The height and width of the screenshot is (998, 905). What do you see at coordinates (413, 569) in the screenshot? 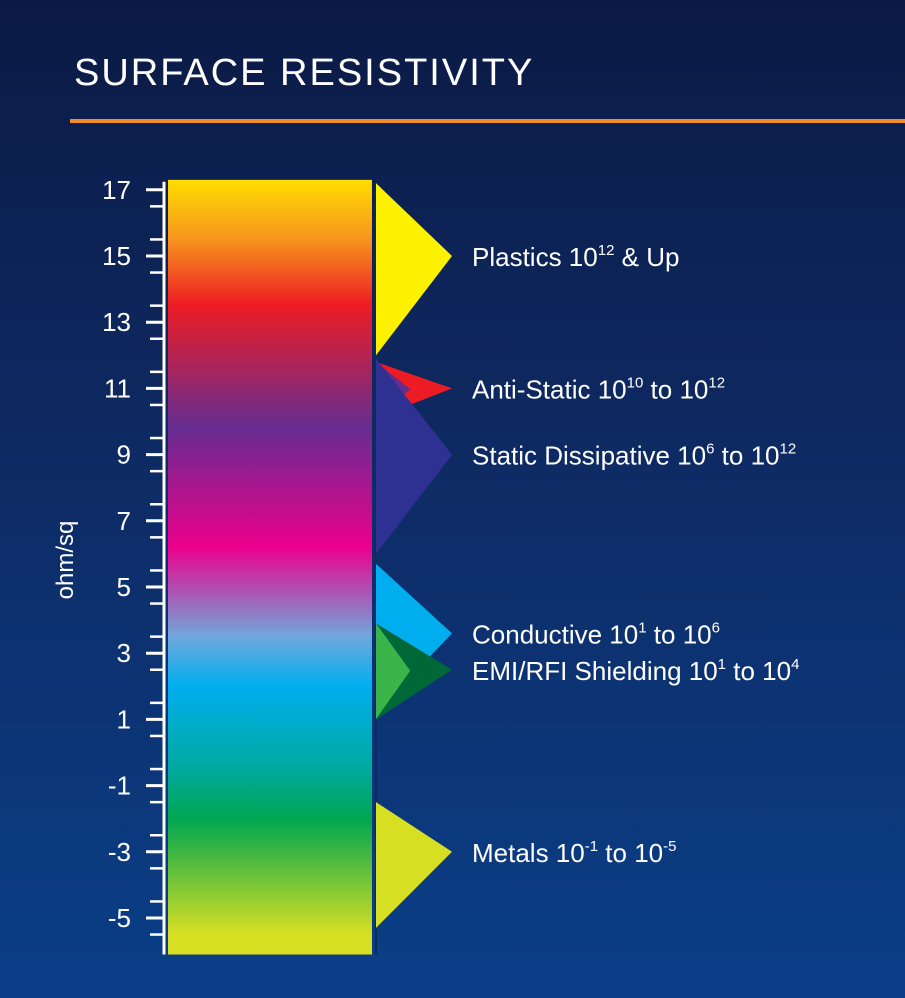
I see `range-markers` at bounding box center [413, 569].